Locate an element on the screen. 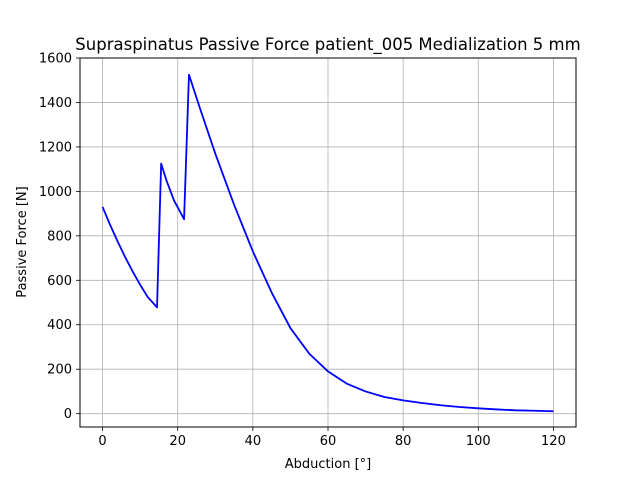 The image size is (640, 480). y-tick-label: 1600 is located at coordinates (55, 59).